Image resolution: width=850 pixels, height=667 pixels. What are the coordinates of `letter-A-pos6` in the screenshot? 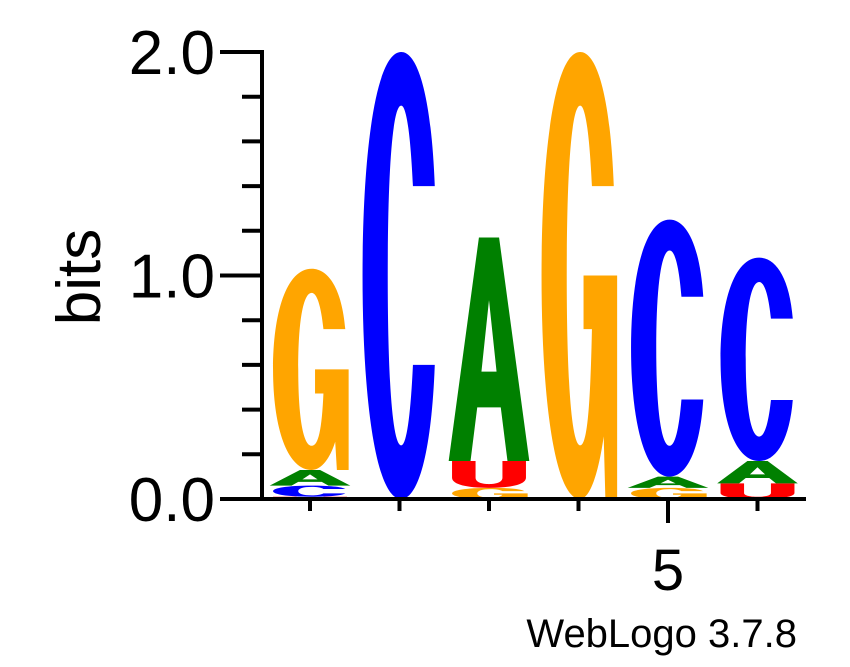 It's located at (757, 472).